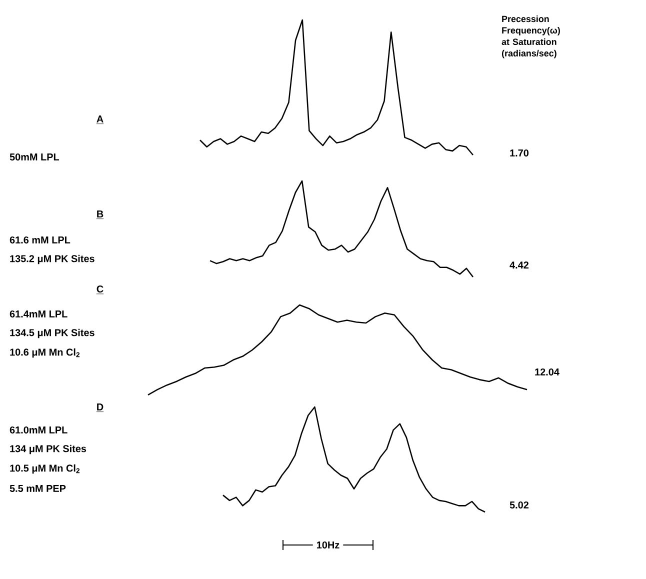 The image size is (646, 579). What do you see at coordinates (531, 37) in the screenshot?
I see `y2-axis-title: Precession Frequency(ω) at Saturation (radians/sec)` at bounding box center [531, 37].